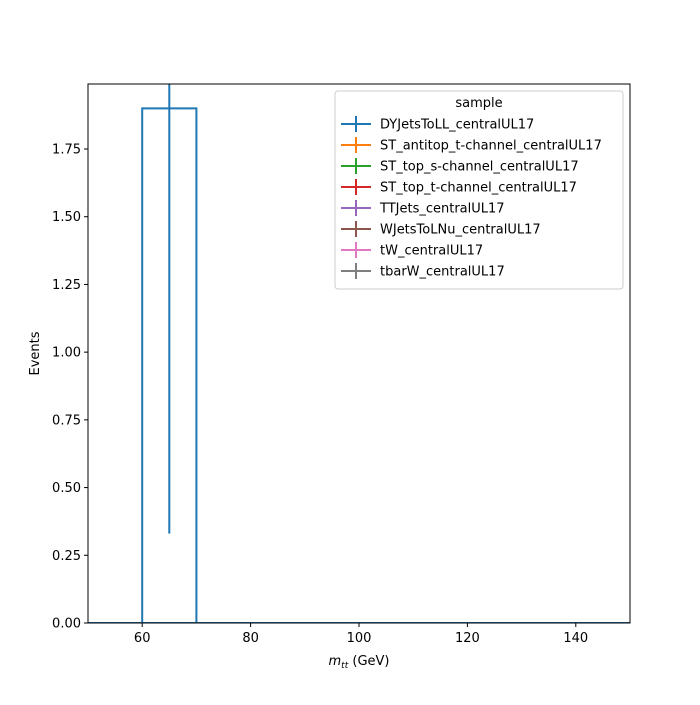 This screenshot has height=705, width=700. What do you see at coordinates (66, 556) in the screenshot?
I see `y-tick-label: 0.25` at bounding box center [66, 556].